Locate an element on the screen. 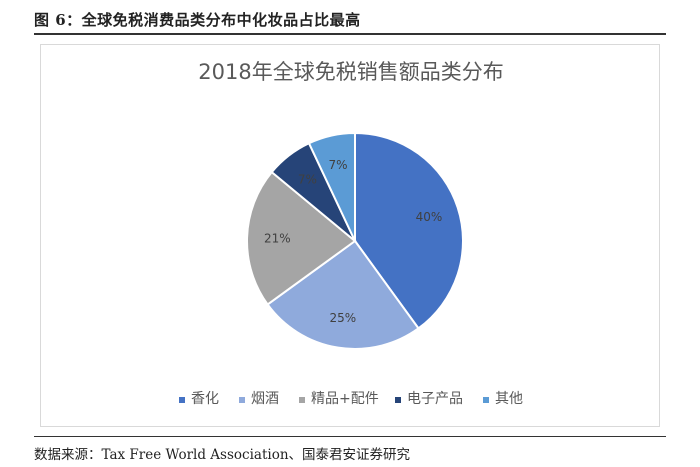  bottom-rule is located at coordinates (350, 436).